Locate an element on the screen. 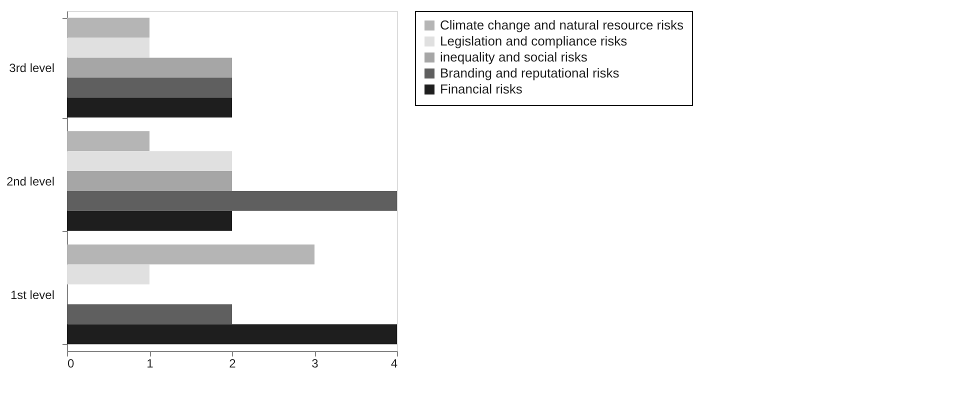 The image size is (956, 414). legend-label: Legislation and compliance risks is located at coordinates (534, 41).